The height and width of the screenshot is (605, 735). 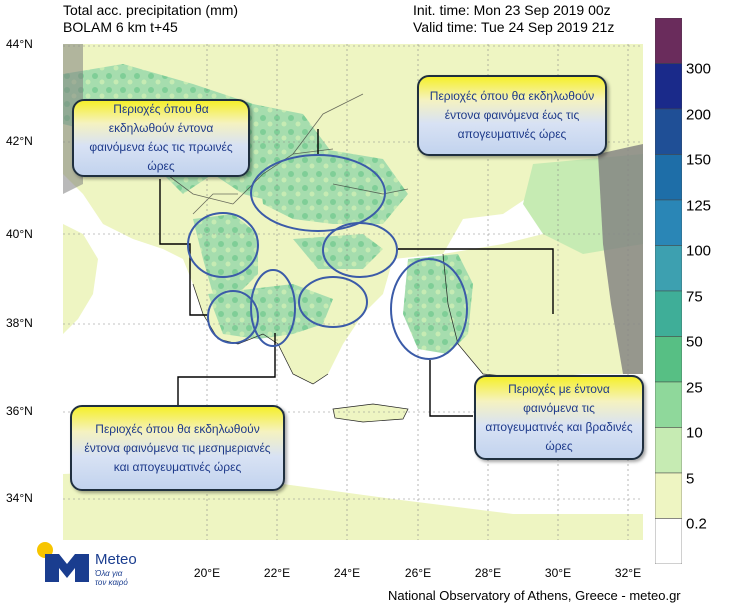 What do you see at coordinates (694, 297) in the screenshot?
I see `colorbar-label-75: 75` at bounding box center [694, 297].